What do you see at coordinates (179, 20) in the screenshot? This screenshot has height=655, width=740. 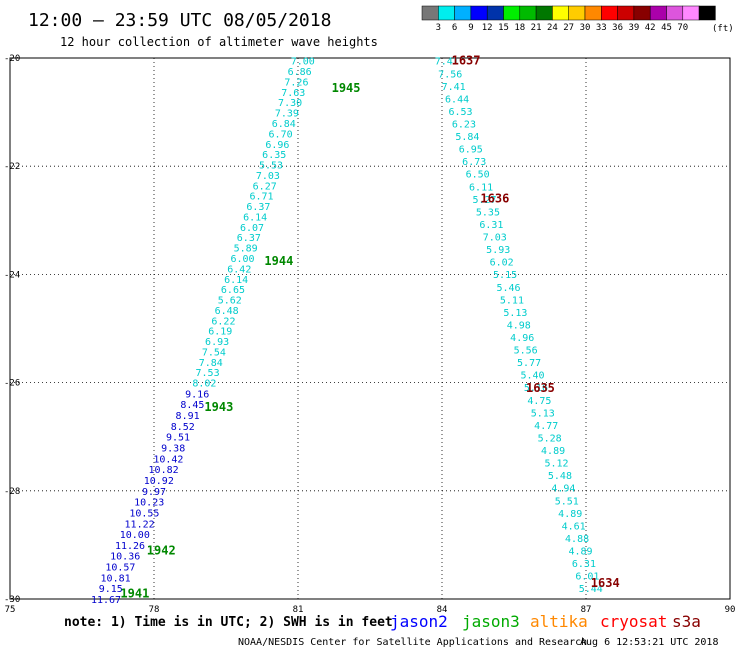 I see `page-title: 12:00 – 23:59 UTC 08/05/2018` at bounding box center [179, 20].